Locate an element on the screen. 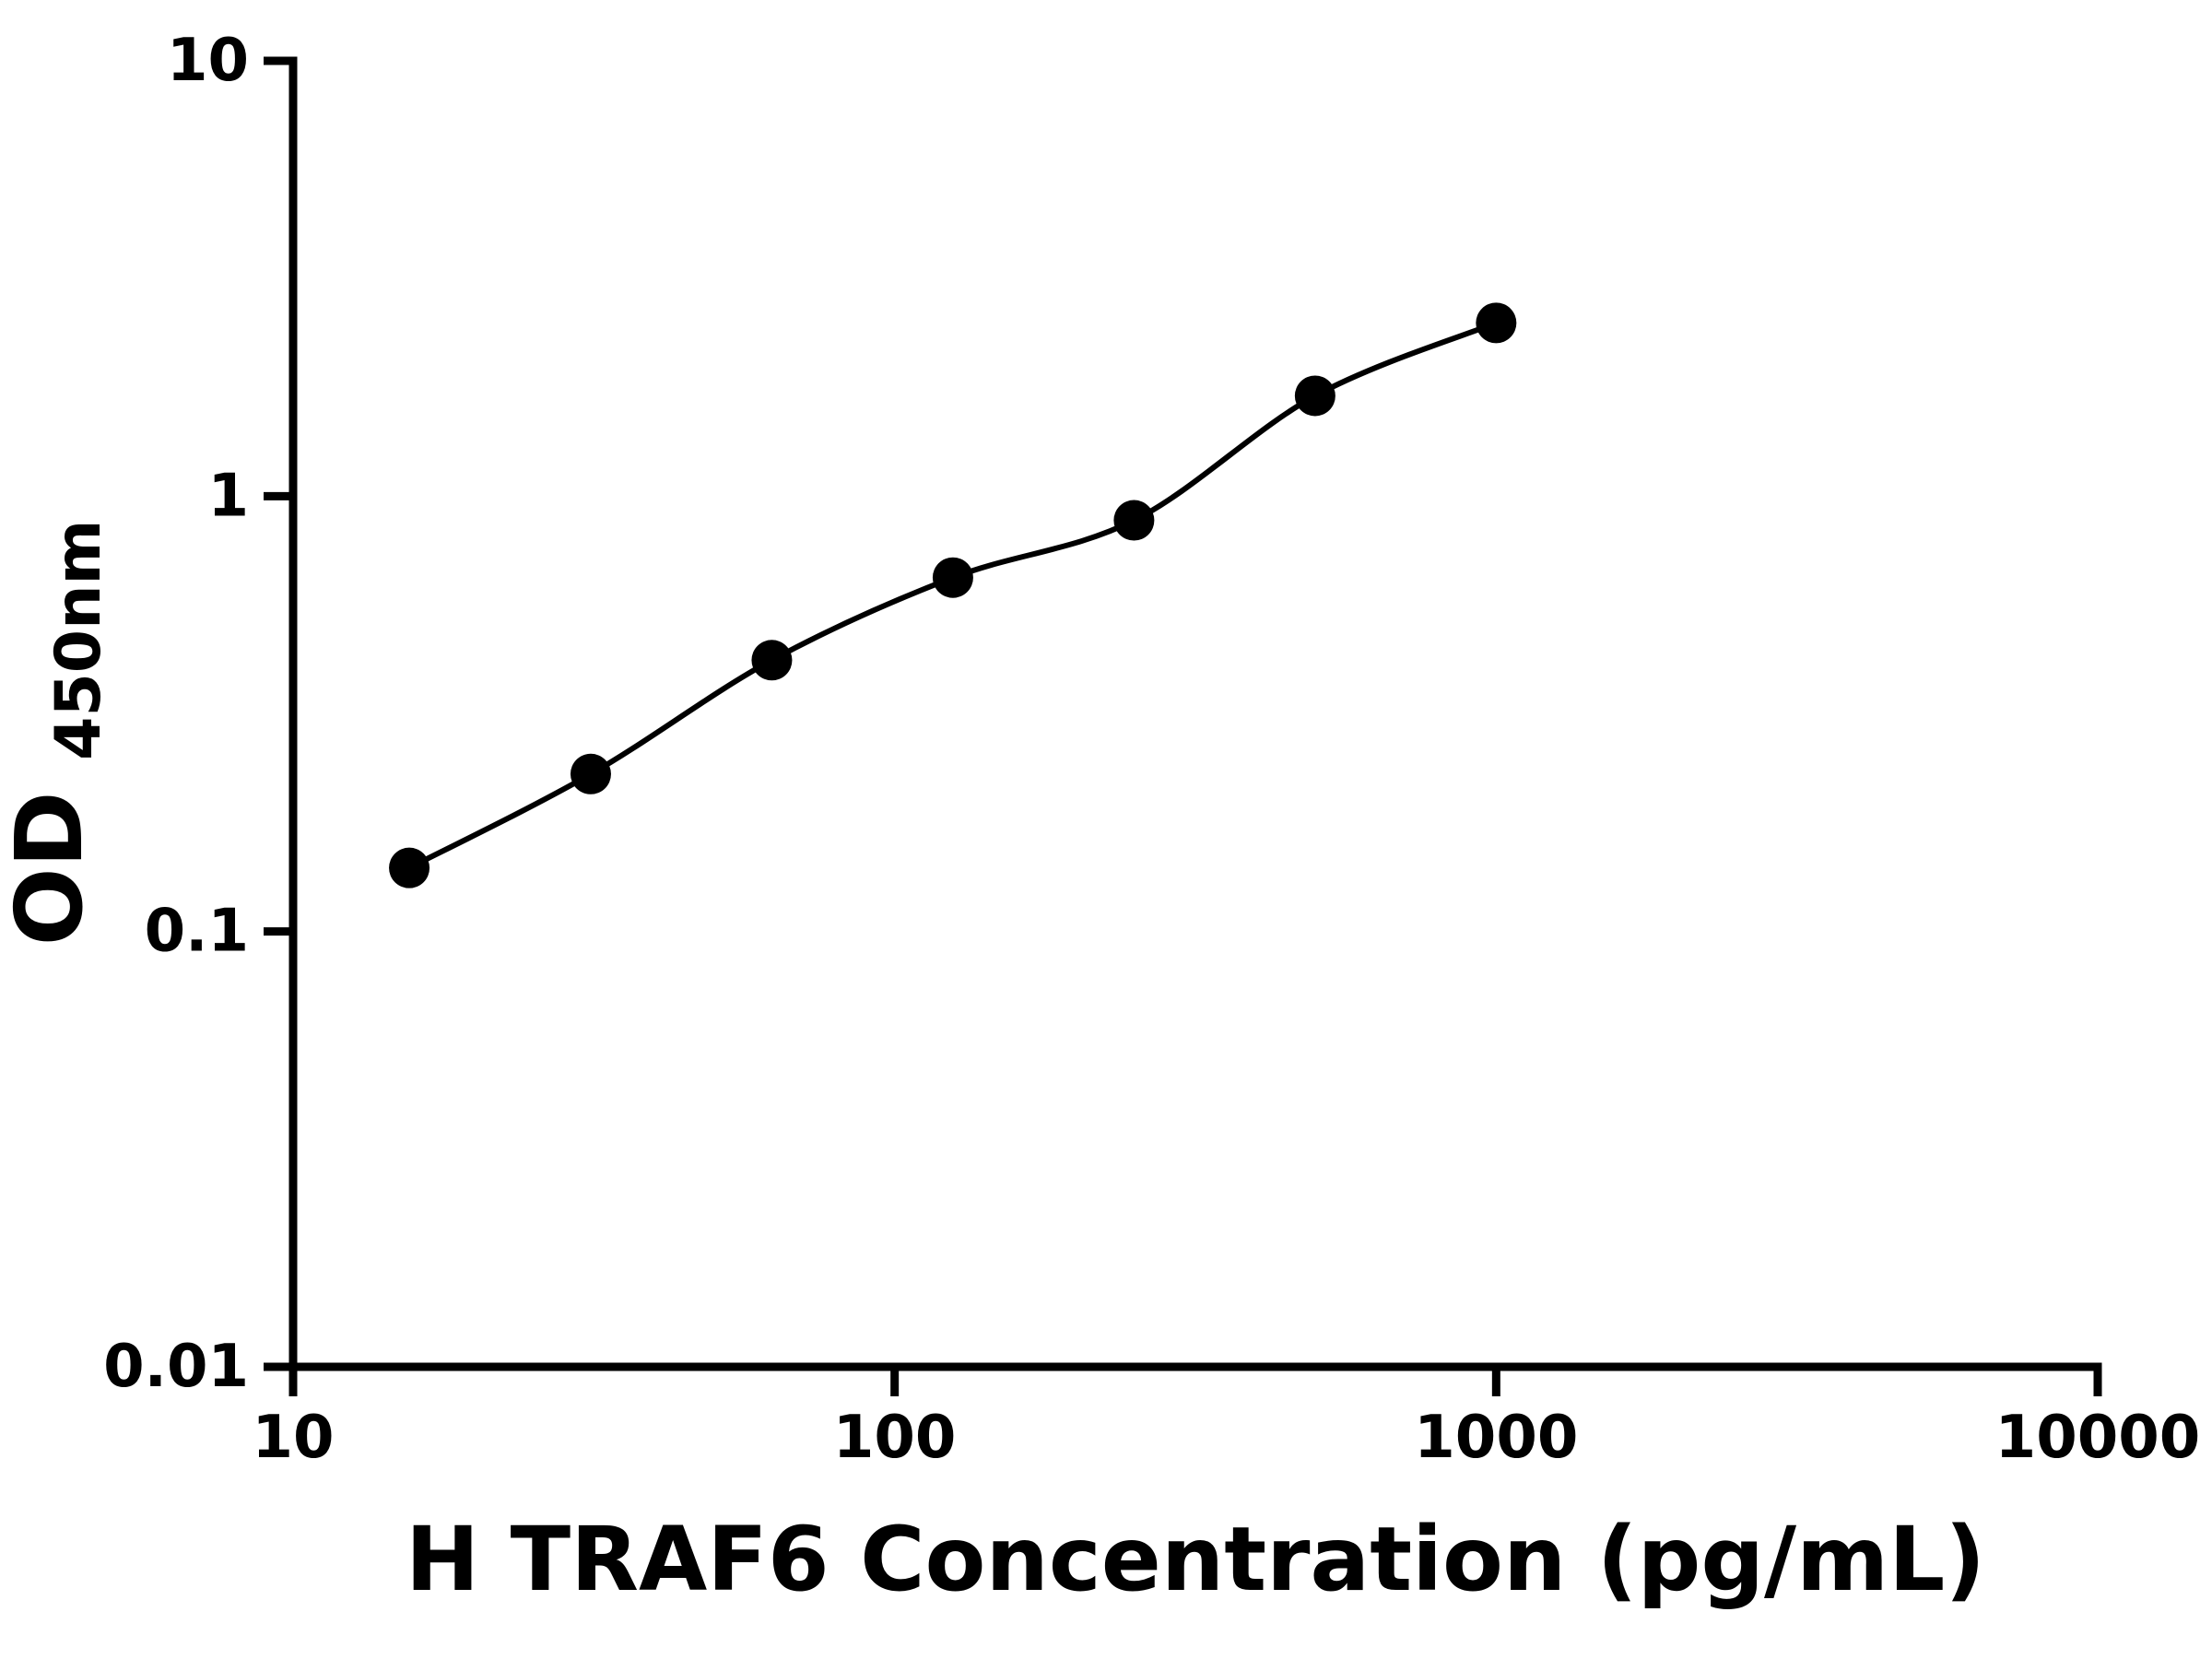  x-tick-label: 10 is located at coordinates (293, 1438).